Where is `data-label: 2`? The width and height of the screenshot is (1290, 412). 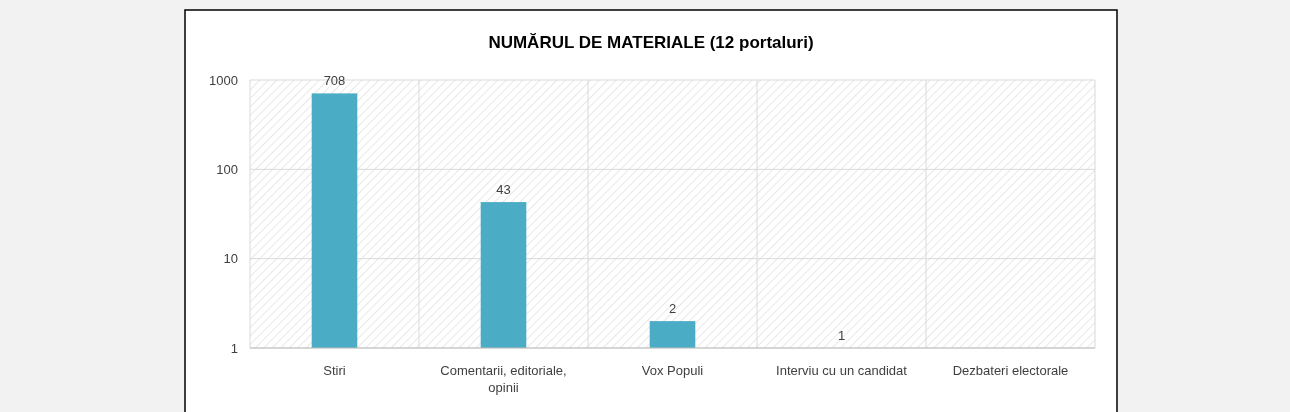 data-label: 2 is located at coordinates (672, 309).